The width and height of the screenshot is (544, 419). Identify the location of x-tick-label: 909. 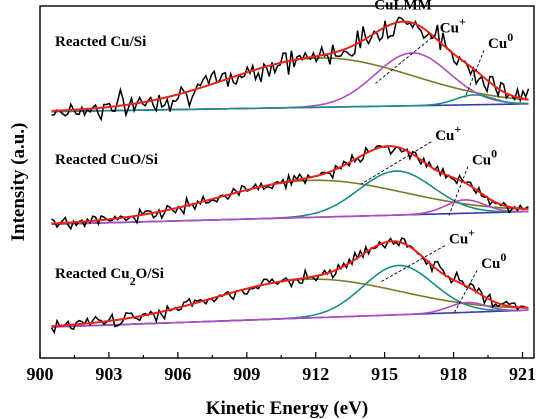
(246, 374).